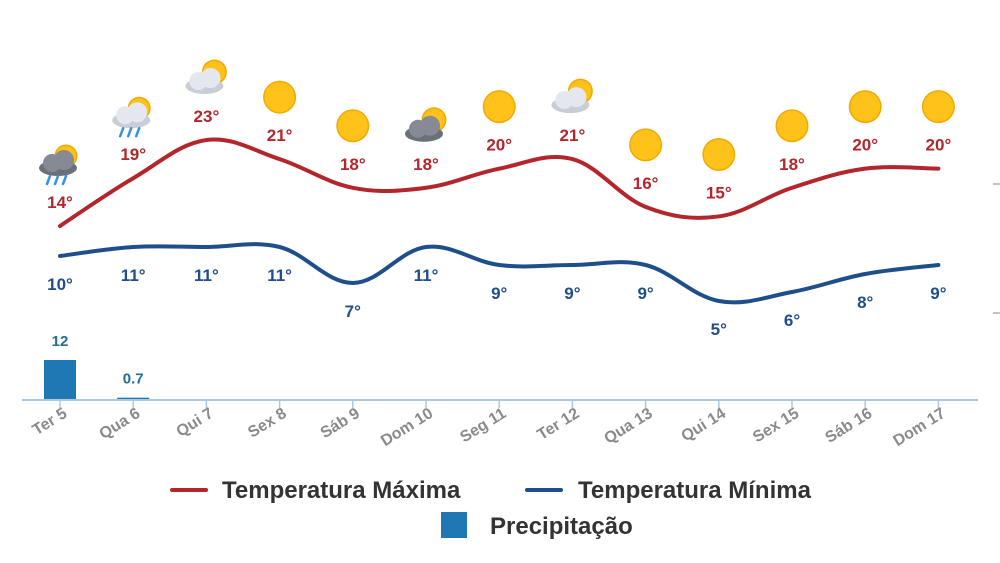 Image resolution: width=1000 pixels, height=563 pixels. I want to click on legend-label-precip: Precipitação, so click(561, 526).